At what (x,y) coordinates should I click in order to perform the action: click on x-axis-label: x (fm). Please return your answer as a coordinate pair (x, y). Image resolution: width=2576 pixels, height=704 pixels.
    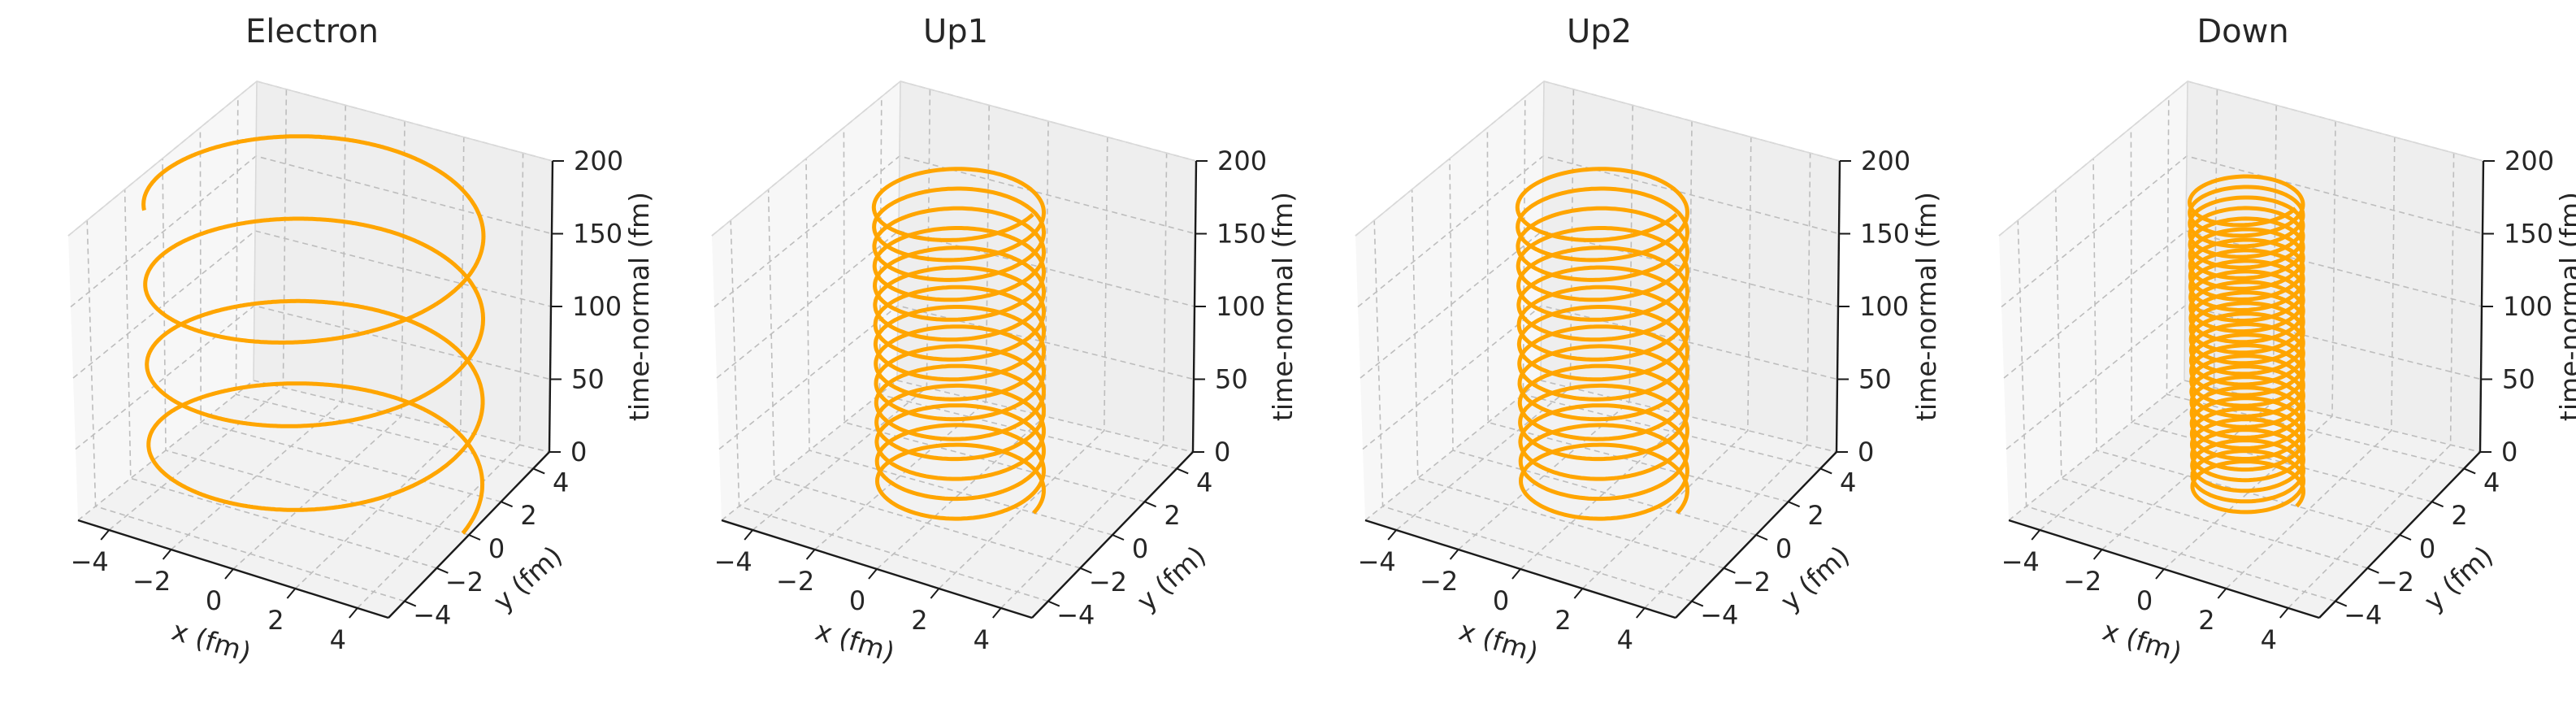
    Looking at the image, I should click on (1498, 641).